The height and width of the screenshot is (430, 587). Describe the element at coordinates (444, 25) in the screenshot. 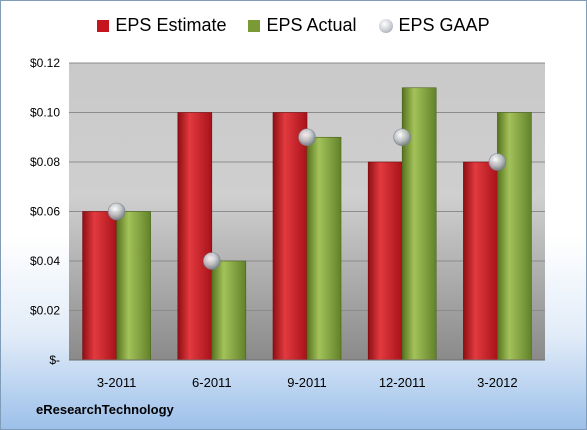

I see `legend-label-gaap: EPS GAAP` at that location.